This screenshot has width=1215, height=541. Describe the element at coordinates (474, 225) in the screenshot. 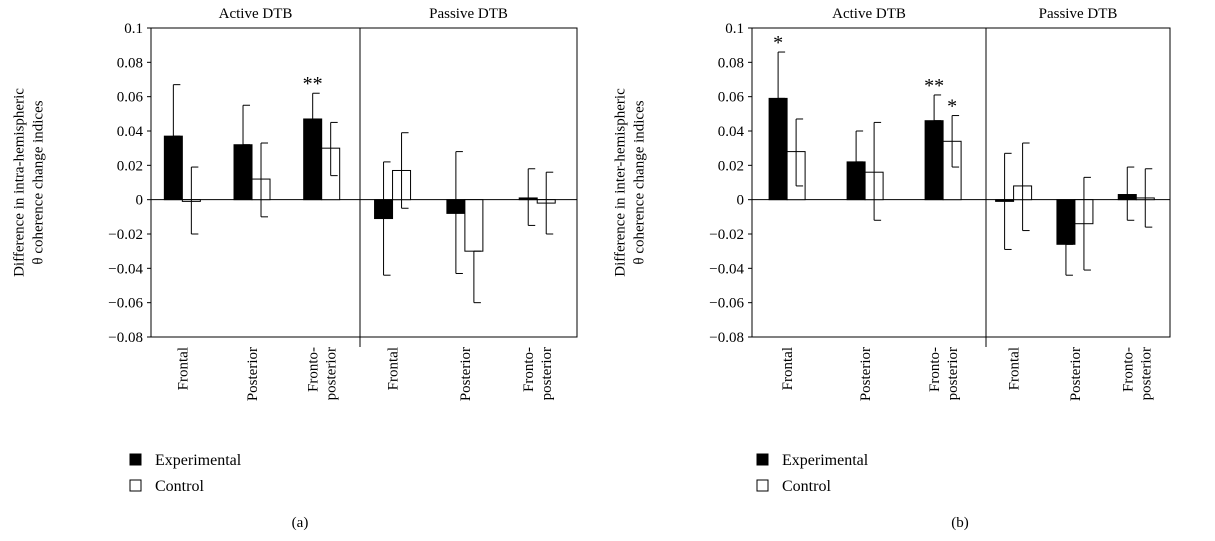

I see `bar-control` at that location.